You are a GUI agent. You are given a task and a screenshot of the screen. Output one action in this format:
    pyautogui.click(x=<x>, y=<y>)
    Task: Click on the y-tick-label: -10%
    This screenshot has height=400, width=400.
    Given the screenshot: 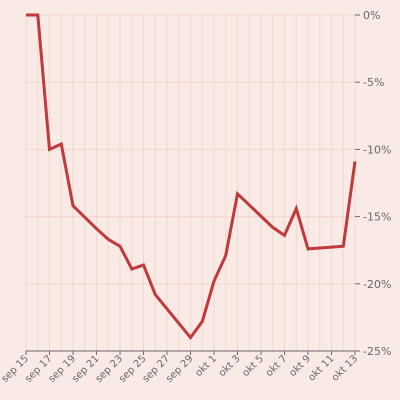 What is the action you would take?
    pyautogui.click(x=377, y=149)
    